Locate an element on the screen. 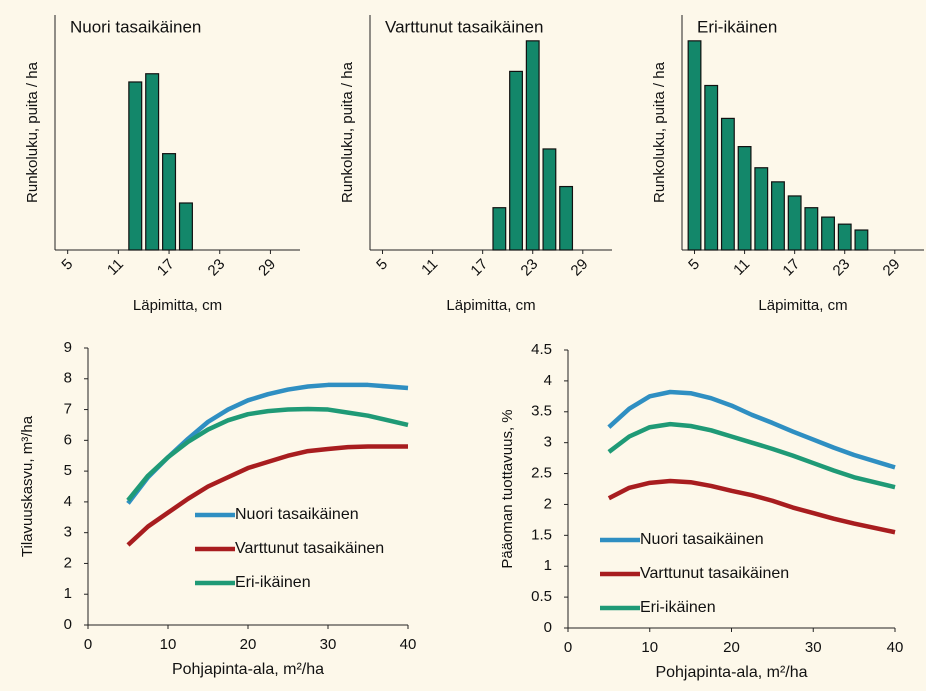 The image size is (926, 691). y-tick-label: 3.5 is located at coordinates (541, 411).